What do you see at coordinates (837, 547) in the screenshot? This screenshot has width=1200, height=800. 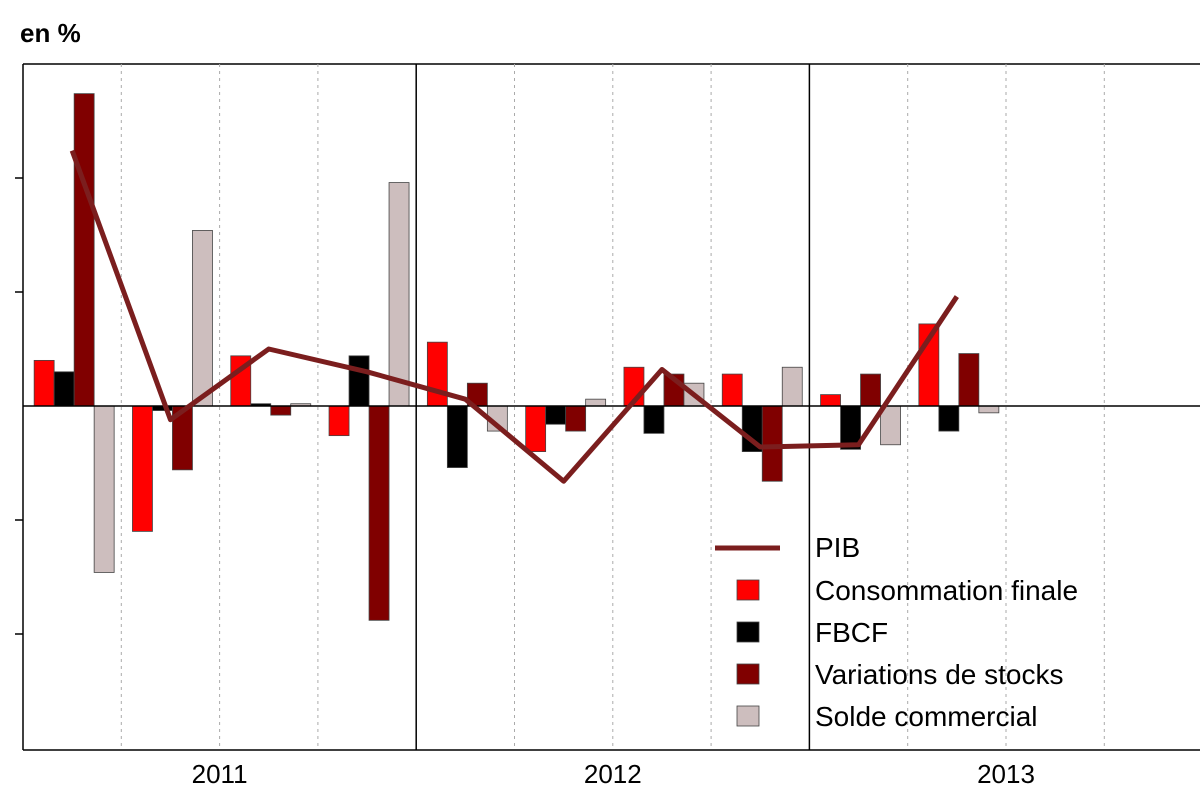 I see `legend-label: PIB` at bounding box center [837, 547].